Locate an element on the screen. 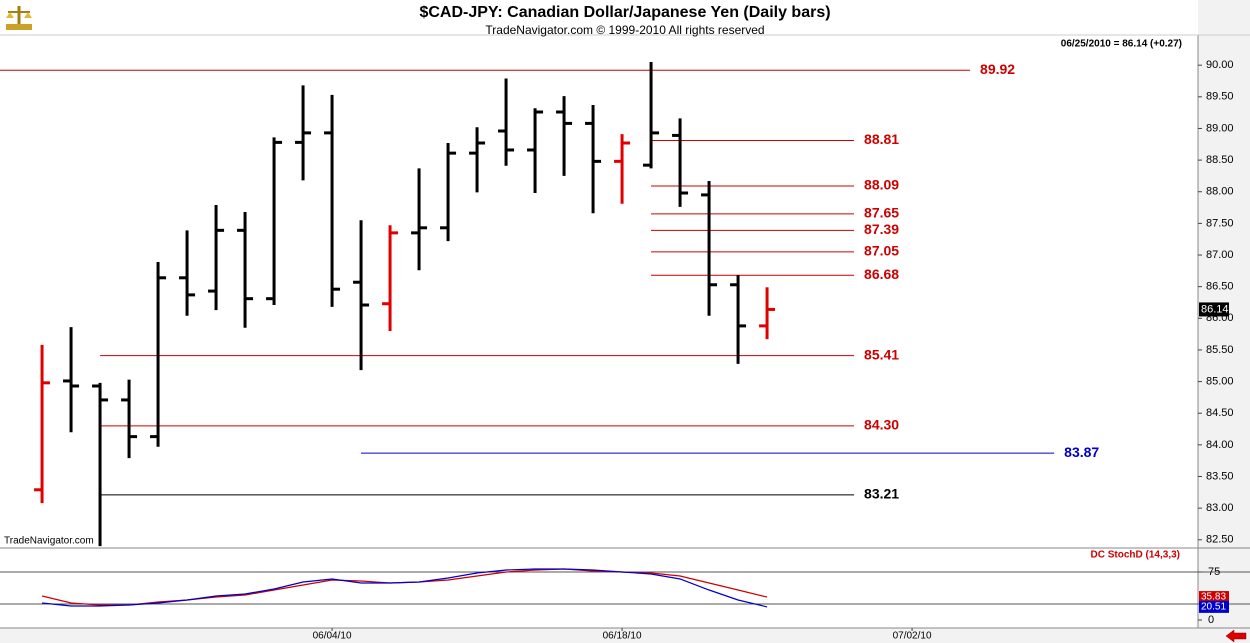 The image size is (1250, 643). last-value-label: 20.51 is located at coordinates (1213, 607).